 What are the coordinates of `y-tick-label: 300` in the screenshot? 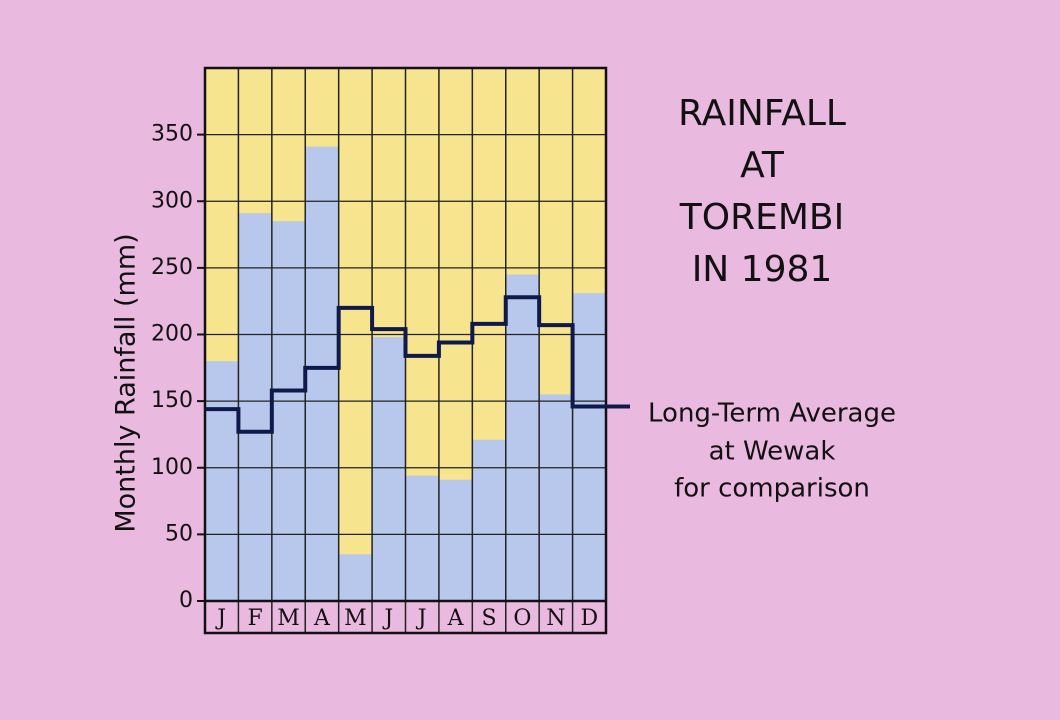 It's located at (172, 200).